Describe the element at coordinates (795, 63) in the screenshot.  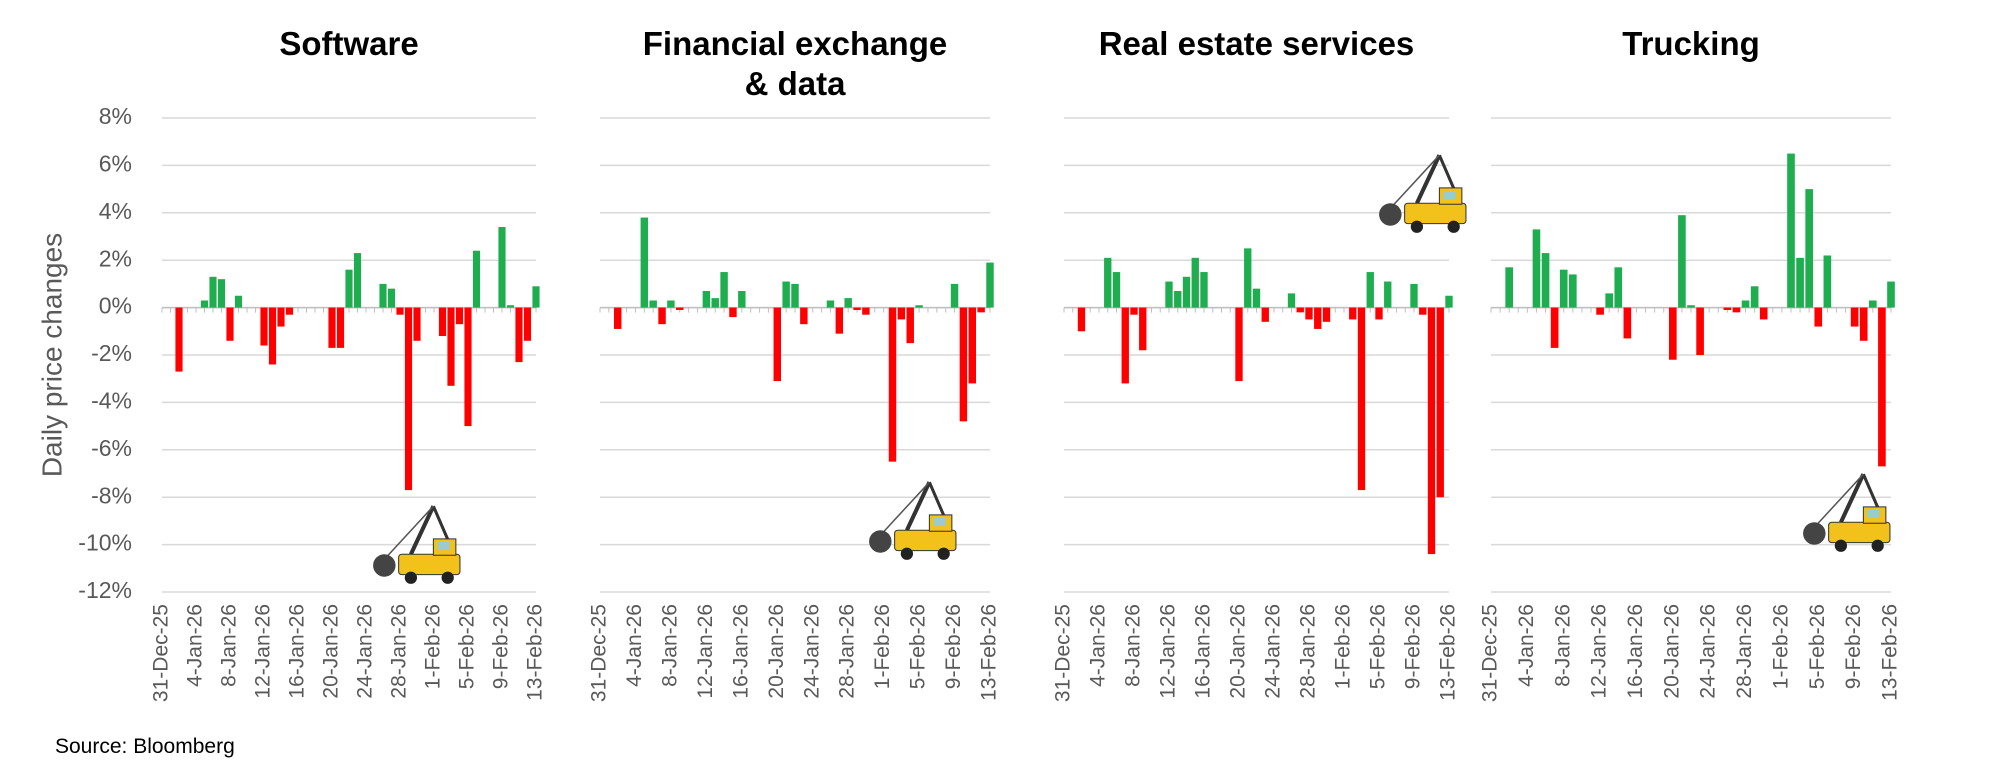
I see `chart-title: Financial exchange & data` at that location.